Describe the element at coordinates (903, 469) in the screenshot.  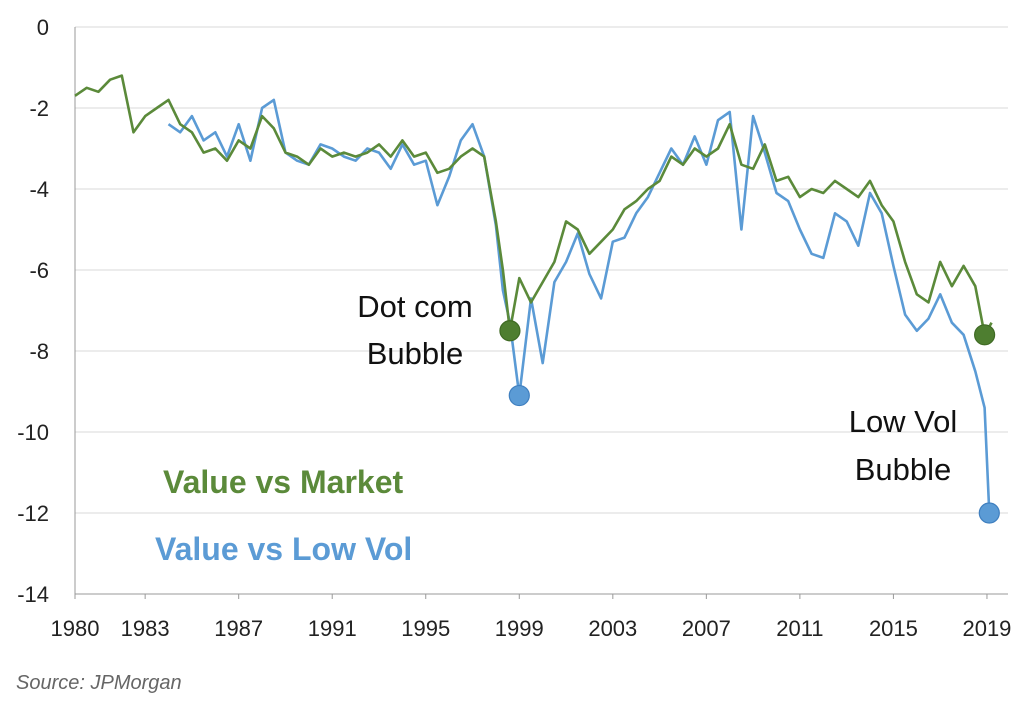
I see `annotation-low-vol-line2: Bubble` at that location.